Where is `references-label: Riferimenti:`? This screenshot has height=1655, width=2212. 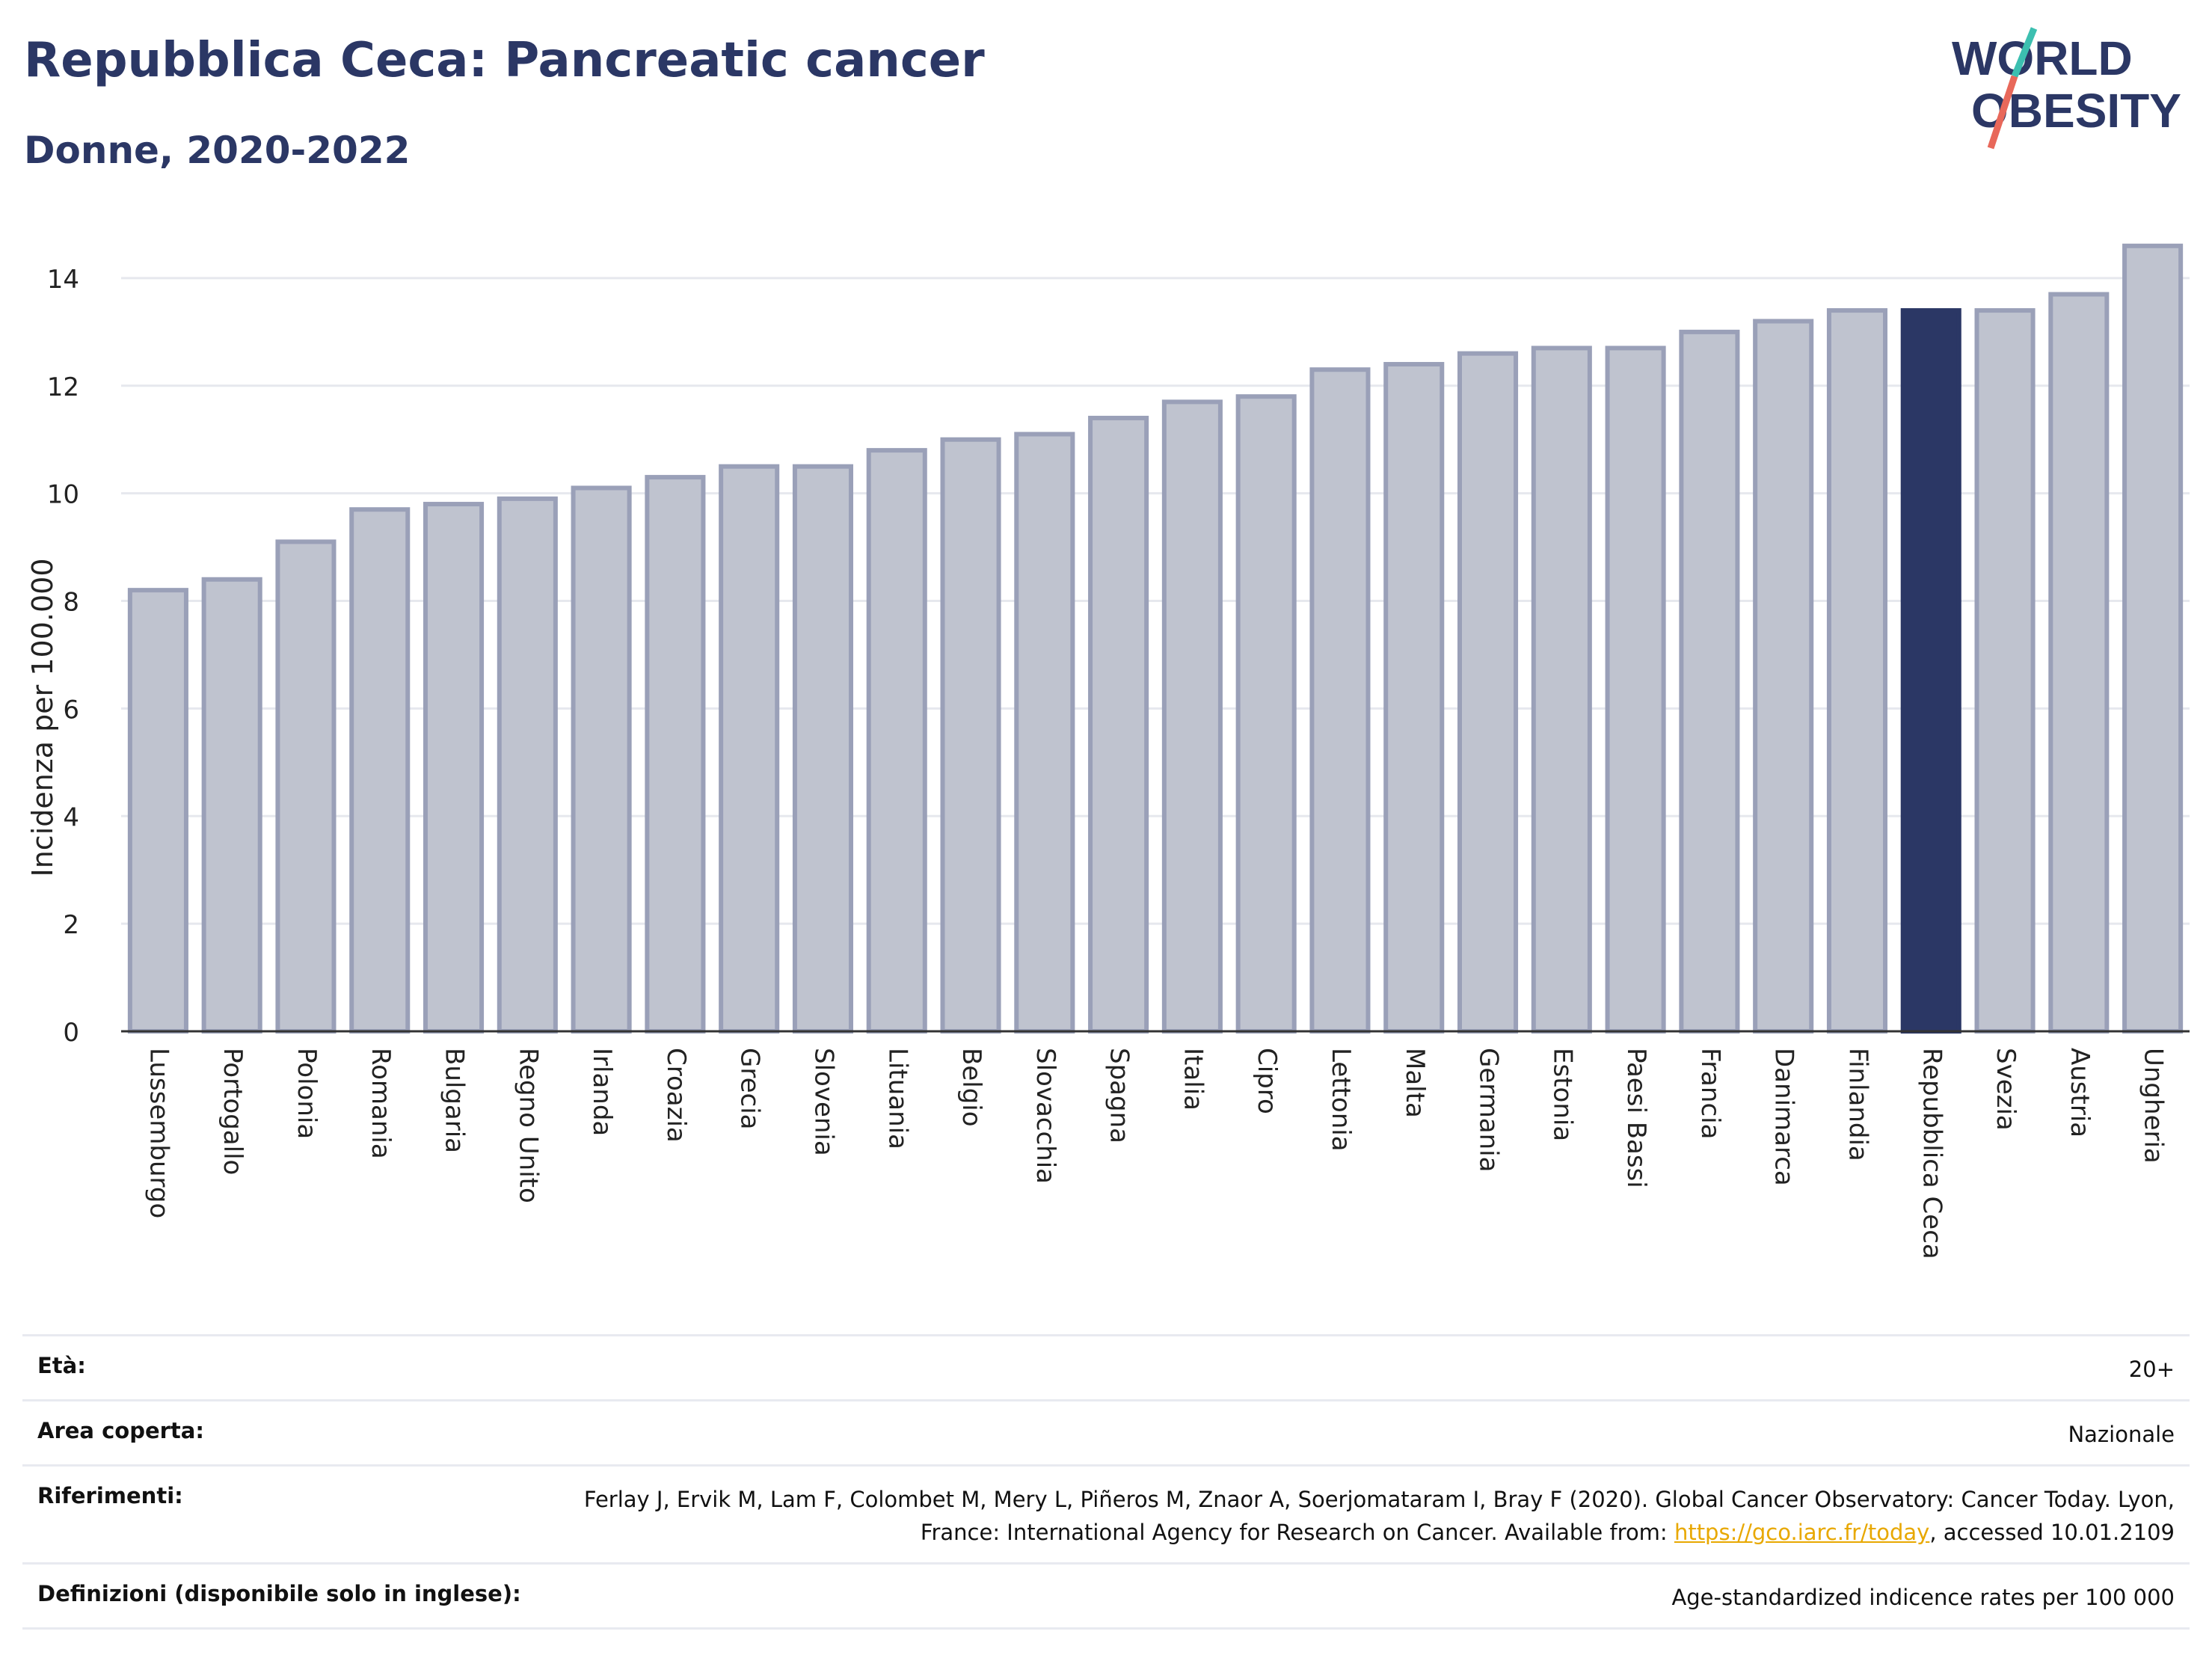 references-label: Riferimenti: is located at coordinates (110, 1495).